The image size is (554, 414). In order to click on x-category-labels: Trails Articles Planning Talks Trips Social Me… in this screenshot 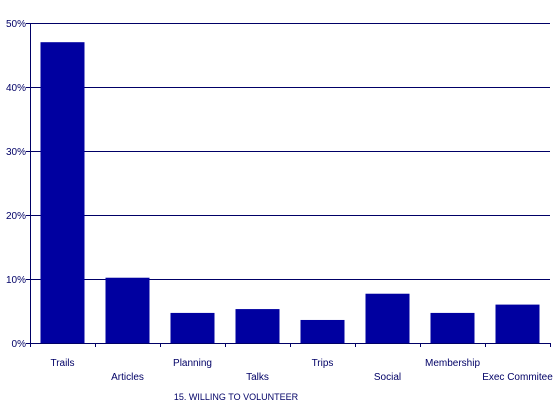, I will do `click(301, 370)`.